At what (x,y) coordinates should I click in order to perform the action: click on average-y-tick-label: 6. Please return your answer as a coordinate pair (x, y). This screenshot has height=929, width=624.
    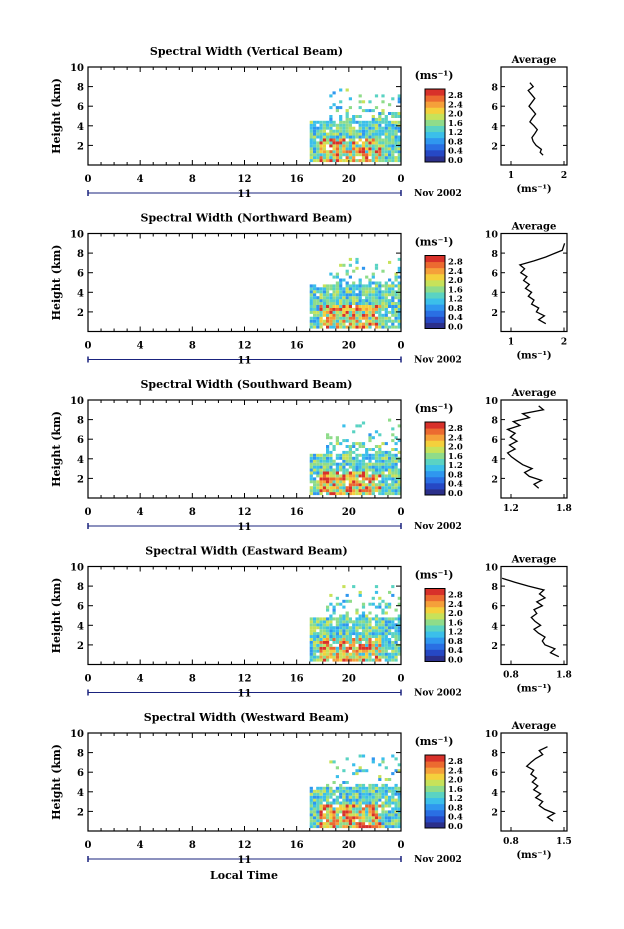
    Looking at the image, I should click on (494, 274).